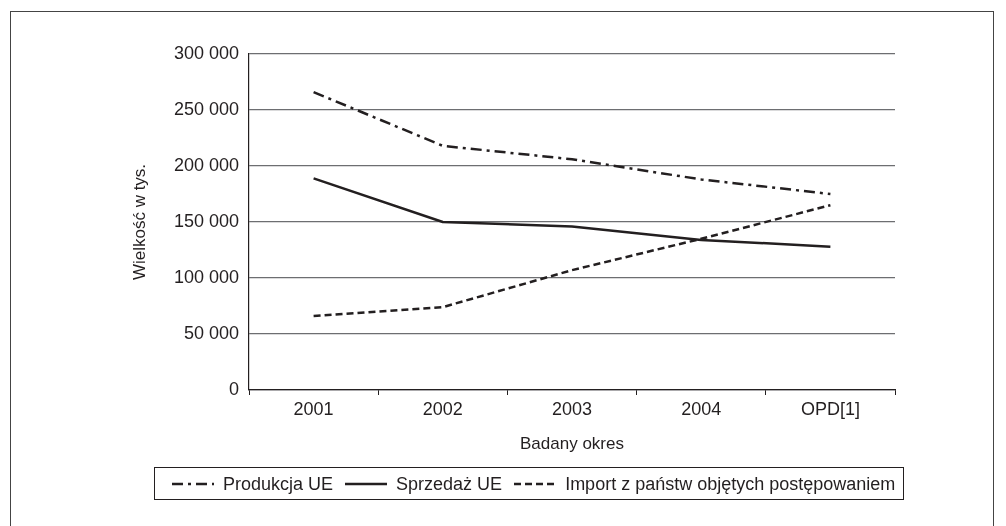  I want to click on y-tick-label: 50 000, so click(211, 332).